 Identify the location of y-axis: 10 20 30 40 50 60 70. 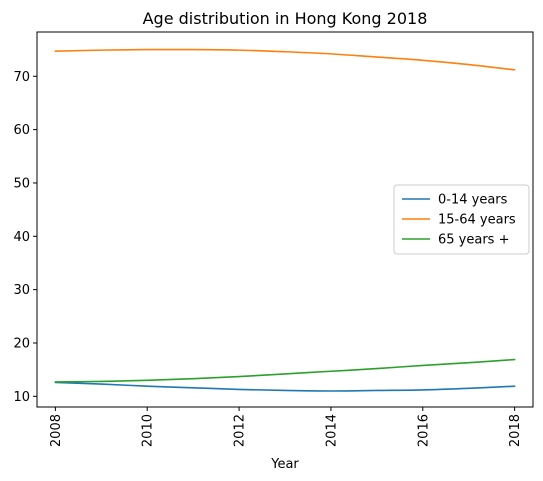
(25, 237).